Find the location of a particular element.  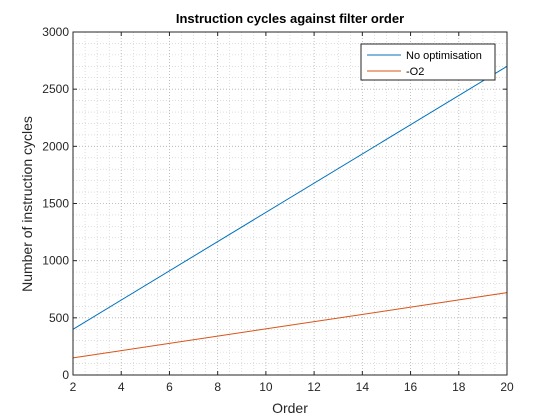

x-tick-label: 14 is located at coordinates (363, 387).